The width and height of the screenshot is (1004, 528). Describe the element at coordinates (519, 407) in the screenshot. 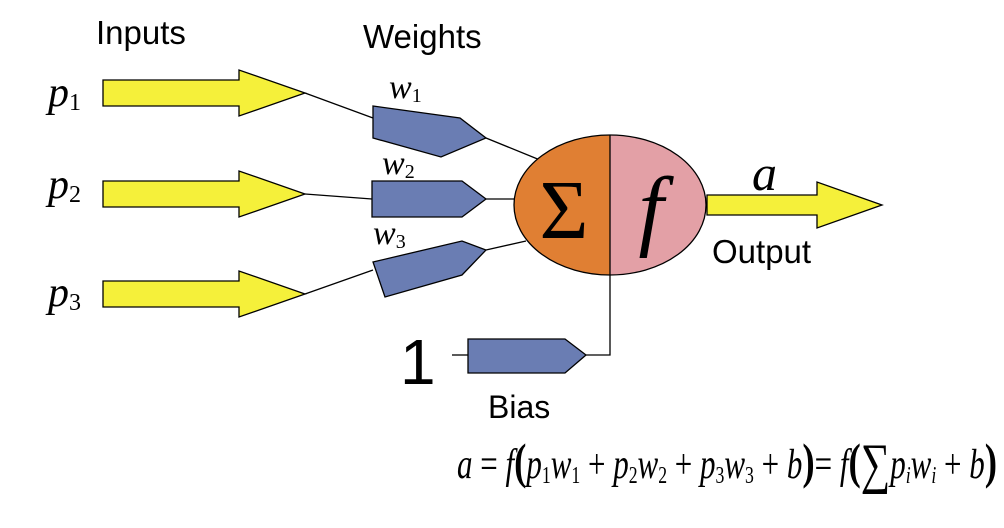

I see `bias-heading: Bias` at that location.